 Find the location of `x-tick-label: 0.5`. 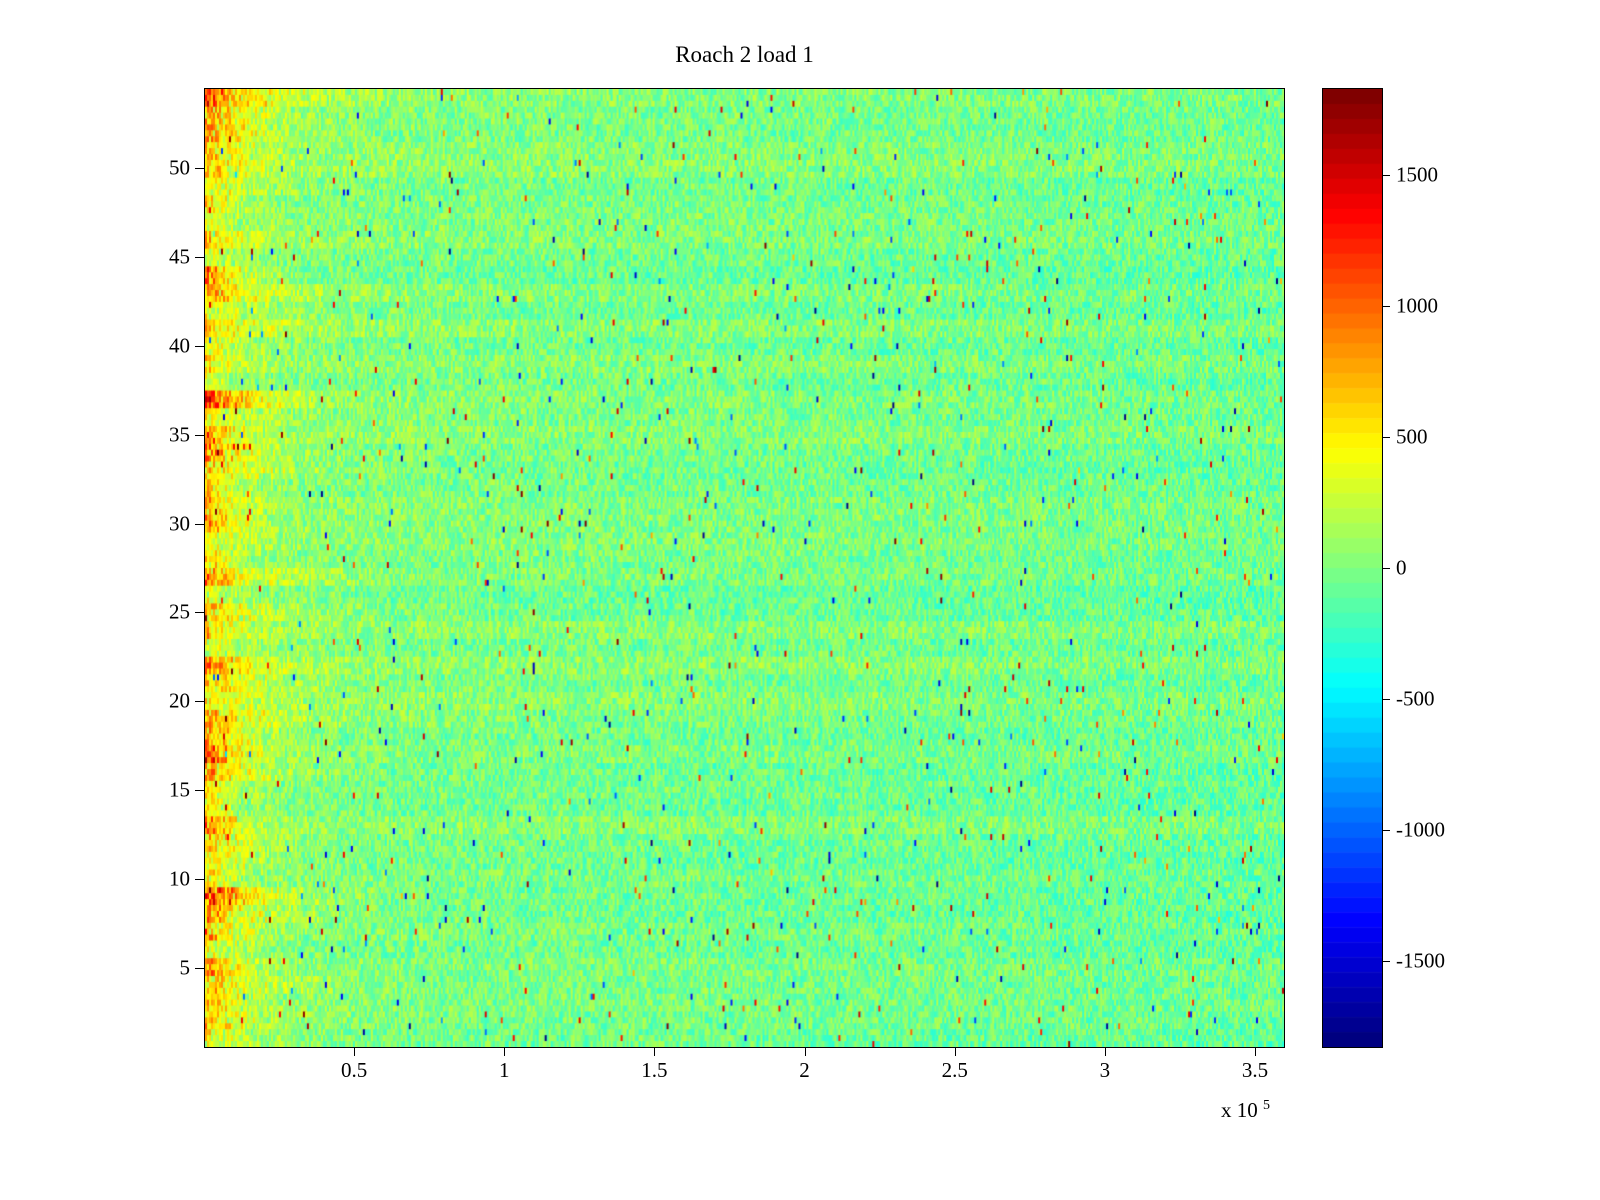

x-tick-label: 0.5 is located at coordinates (354, 1070).